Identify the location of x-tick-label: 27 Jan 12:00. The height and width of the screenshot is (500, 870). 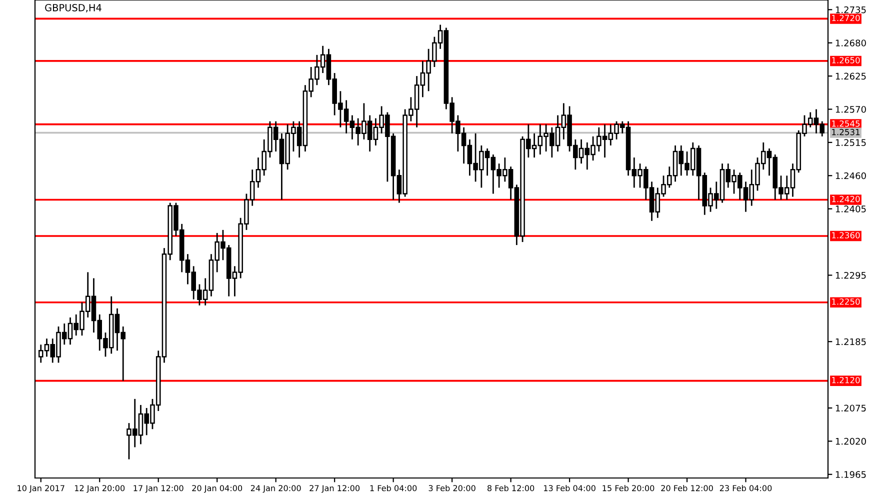
(335, 489).